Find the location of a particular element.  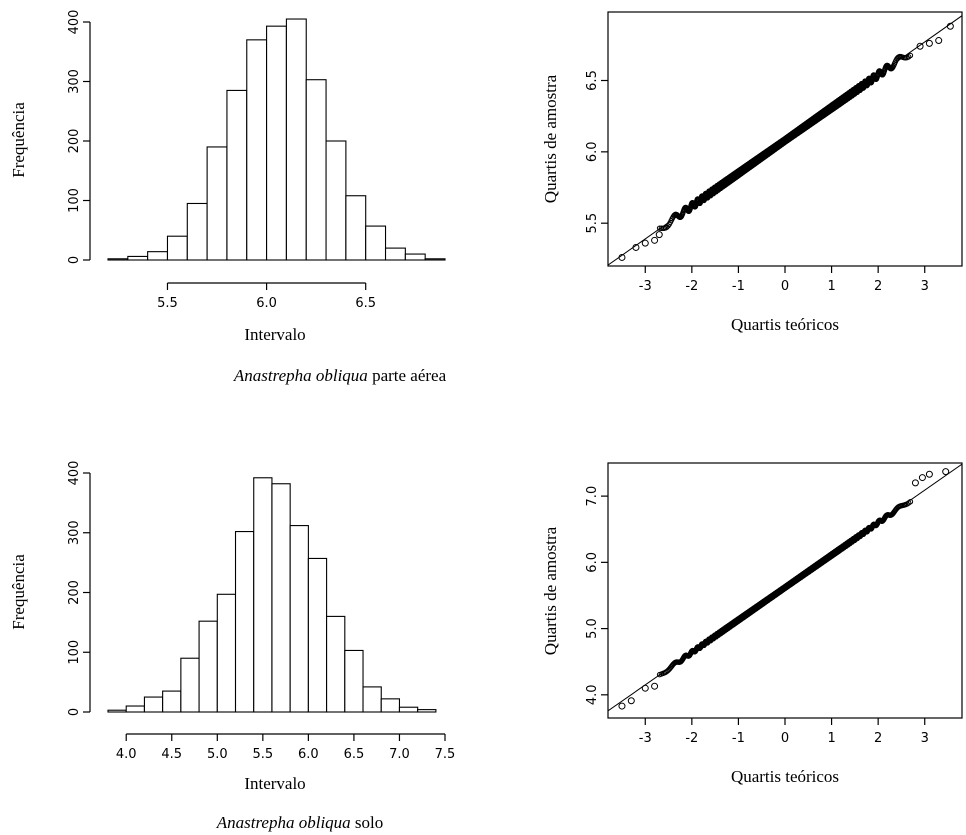

y-axis-label: Quartis de amostra is located at coordinates (550, 590).